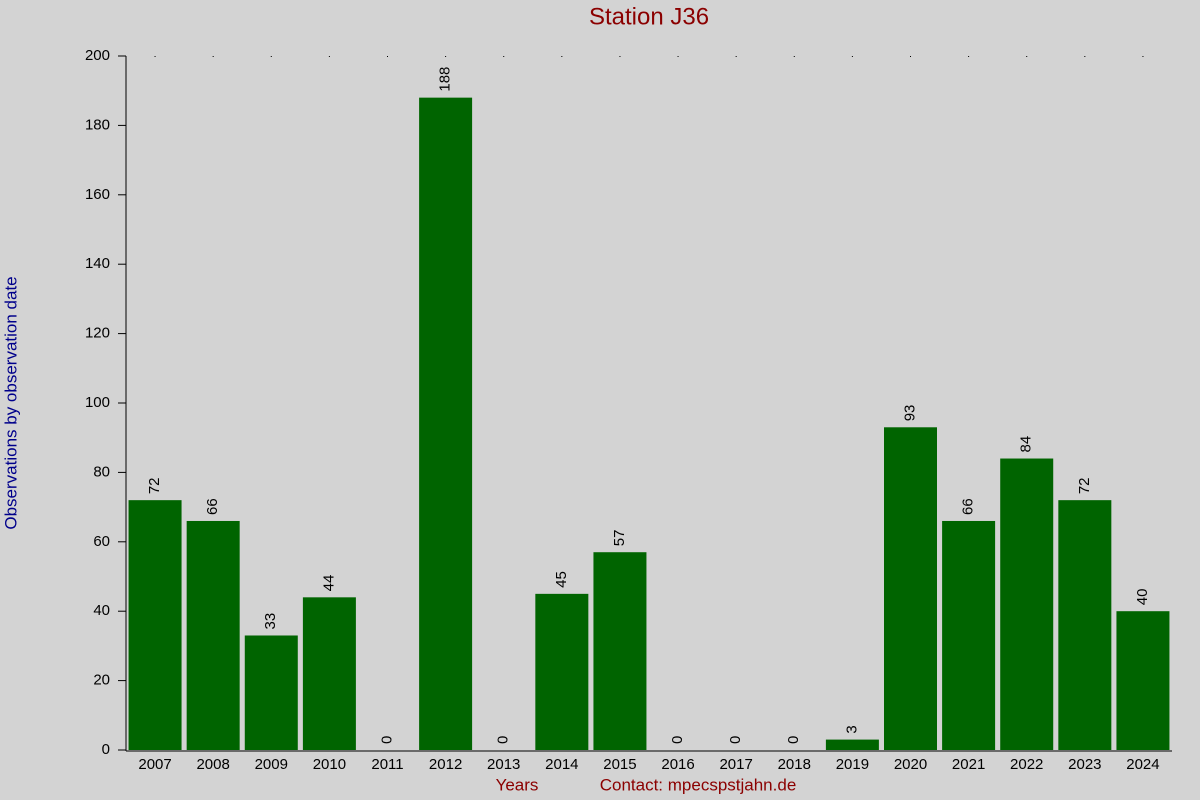 The image size is (1200, 800). I want to click on value-label: 57, so click(619, 538).